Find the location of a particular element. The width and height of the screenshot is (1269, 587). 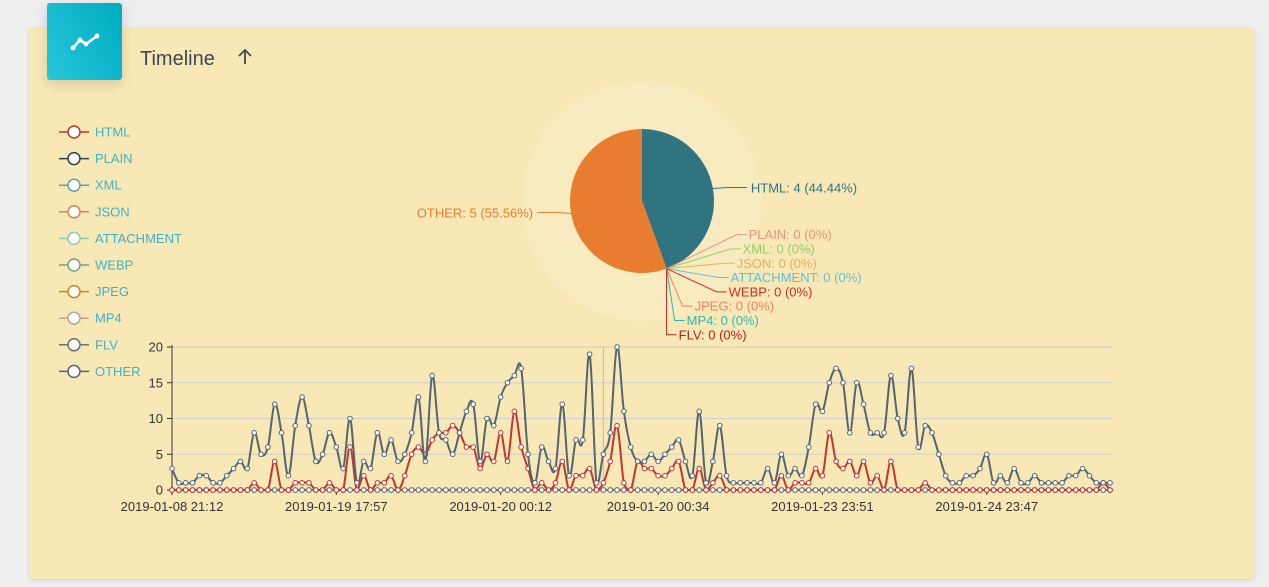

pie-label-attachment: ATTACHMENT: 0 (0%) is located at coordinates (796, 277).